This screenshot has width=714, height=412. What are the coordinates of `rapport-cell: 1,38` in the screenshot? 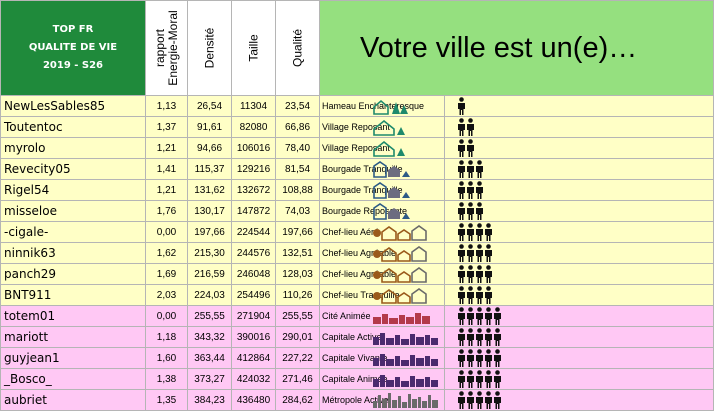 It's located at (166, 379).